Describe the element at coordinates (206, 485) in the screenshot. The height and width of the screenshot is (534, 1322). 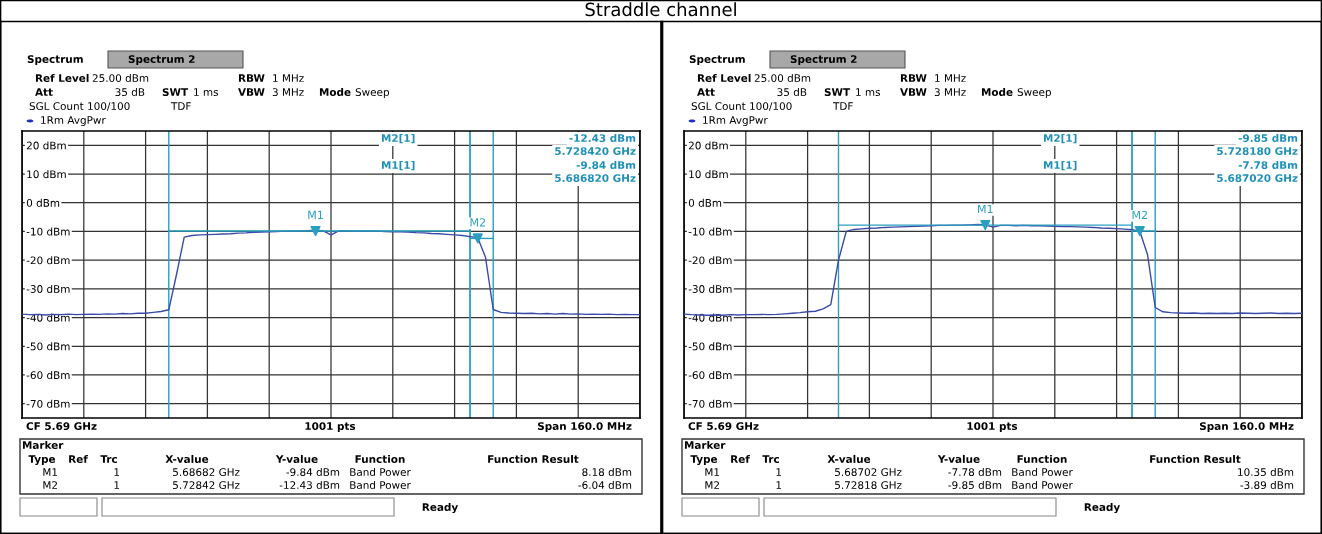
I see `text: 5.72842 GHz` at that location.